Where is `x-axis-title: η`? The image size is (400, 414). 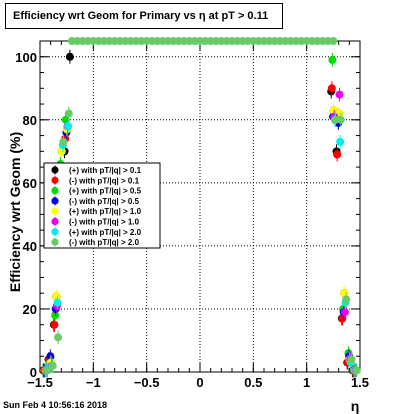 x-axis-title: η is located at coordinates (355, 406).